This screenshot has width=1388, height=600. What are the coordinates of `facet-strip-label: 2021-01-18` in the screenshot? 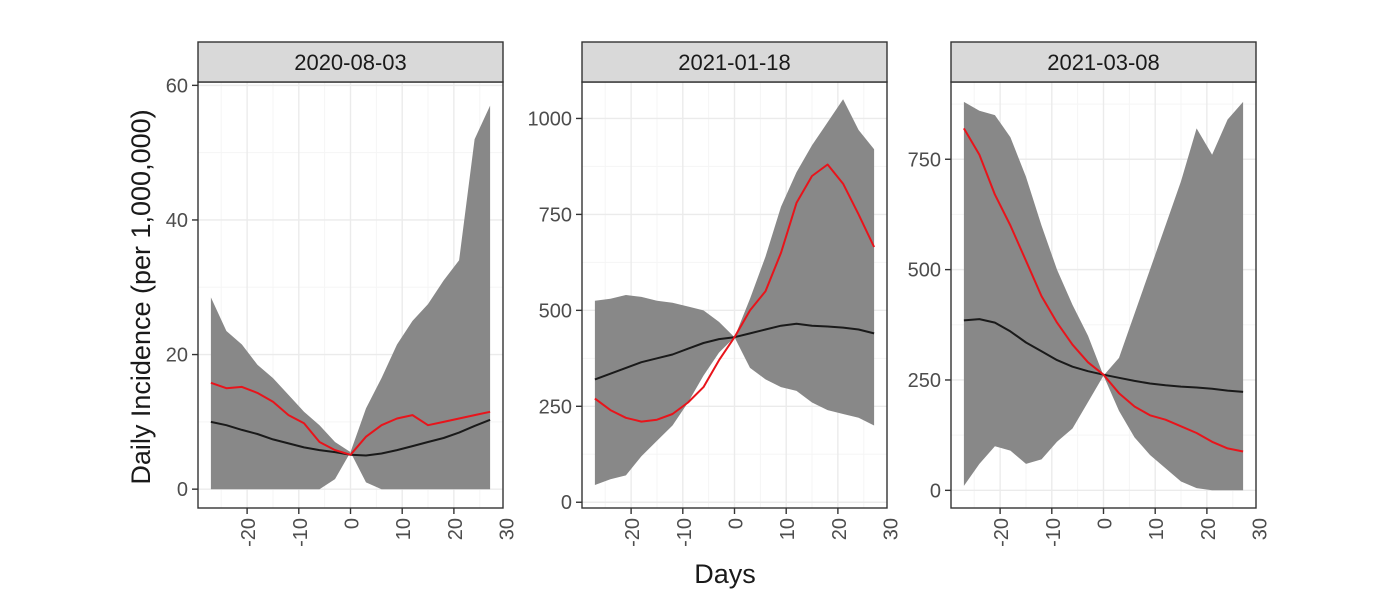 It's located at (734, 62).